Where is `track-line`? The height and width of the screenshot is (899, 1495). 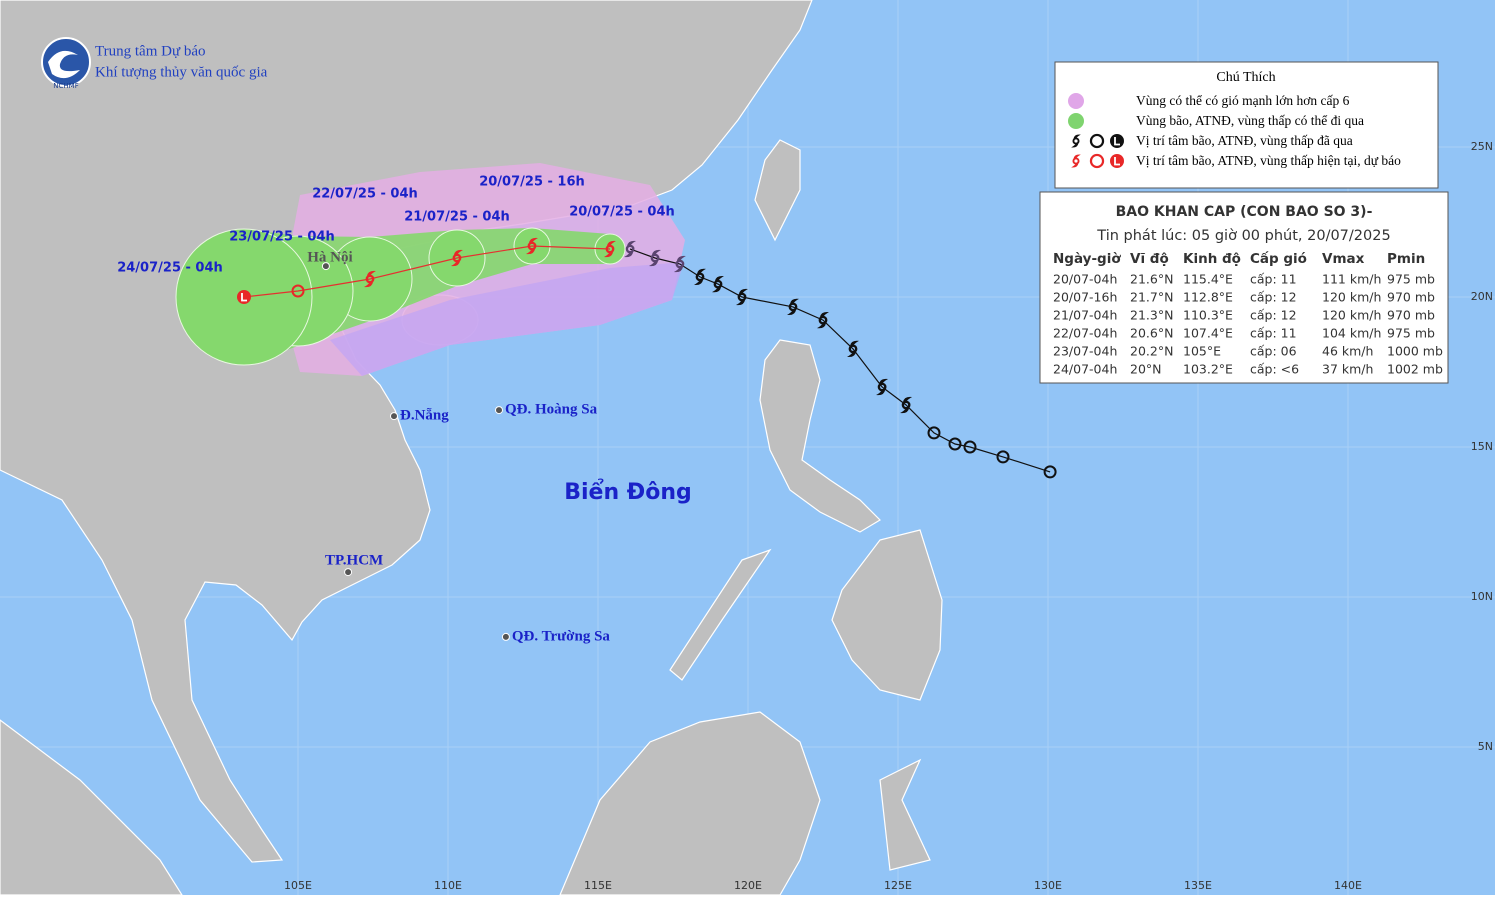
track-line is located at coordinates (840, 360).